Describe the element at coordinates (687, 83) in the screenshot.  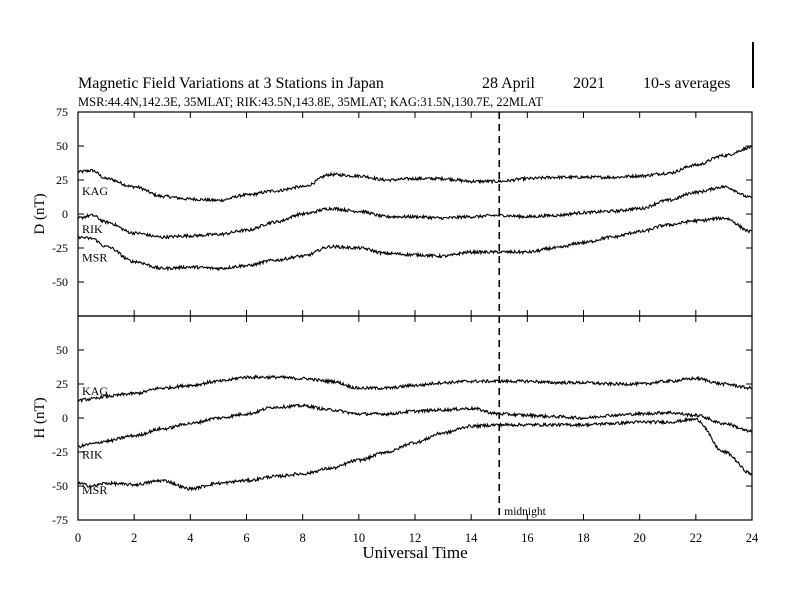
I see `chart-resolution: 10-s averages` at that location.